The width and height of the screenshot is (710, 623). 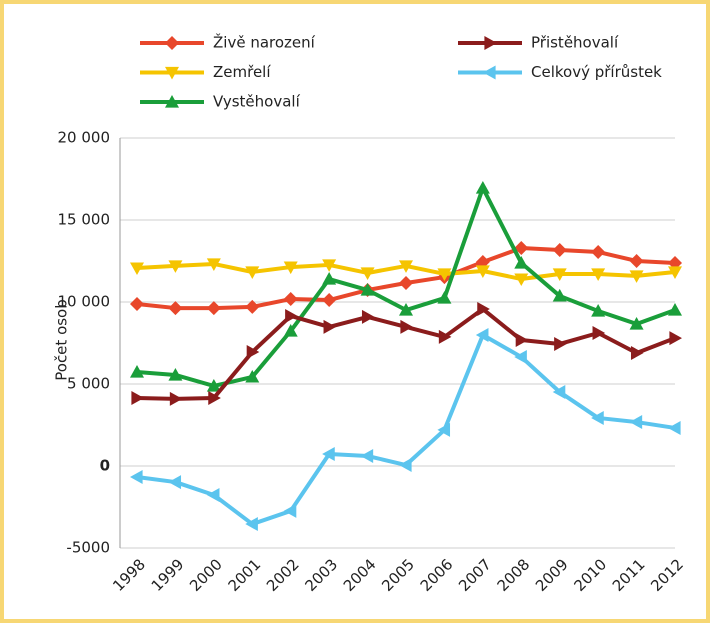 I want to click on y-tick-label: 5 000, so click(x=88, y=384).